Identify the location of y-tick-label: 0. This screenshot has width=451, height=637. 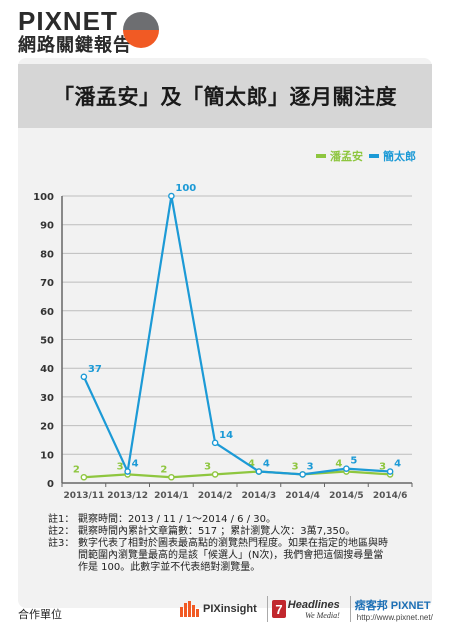
(50, 484).